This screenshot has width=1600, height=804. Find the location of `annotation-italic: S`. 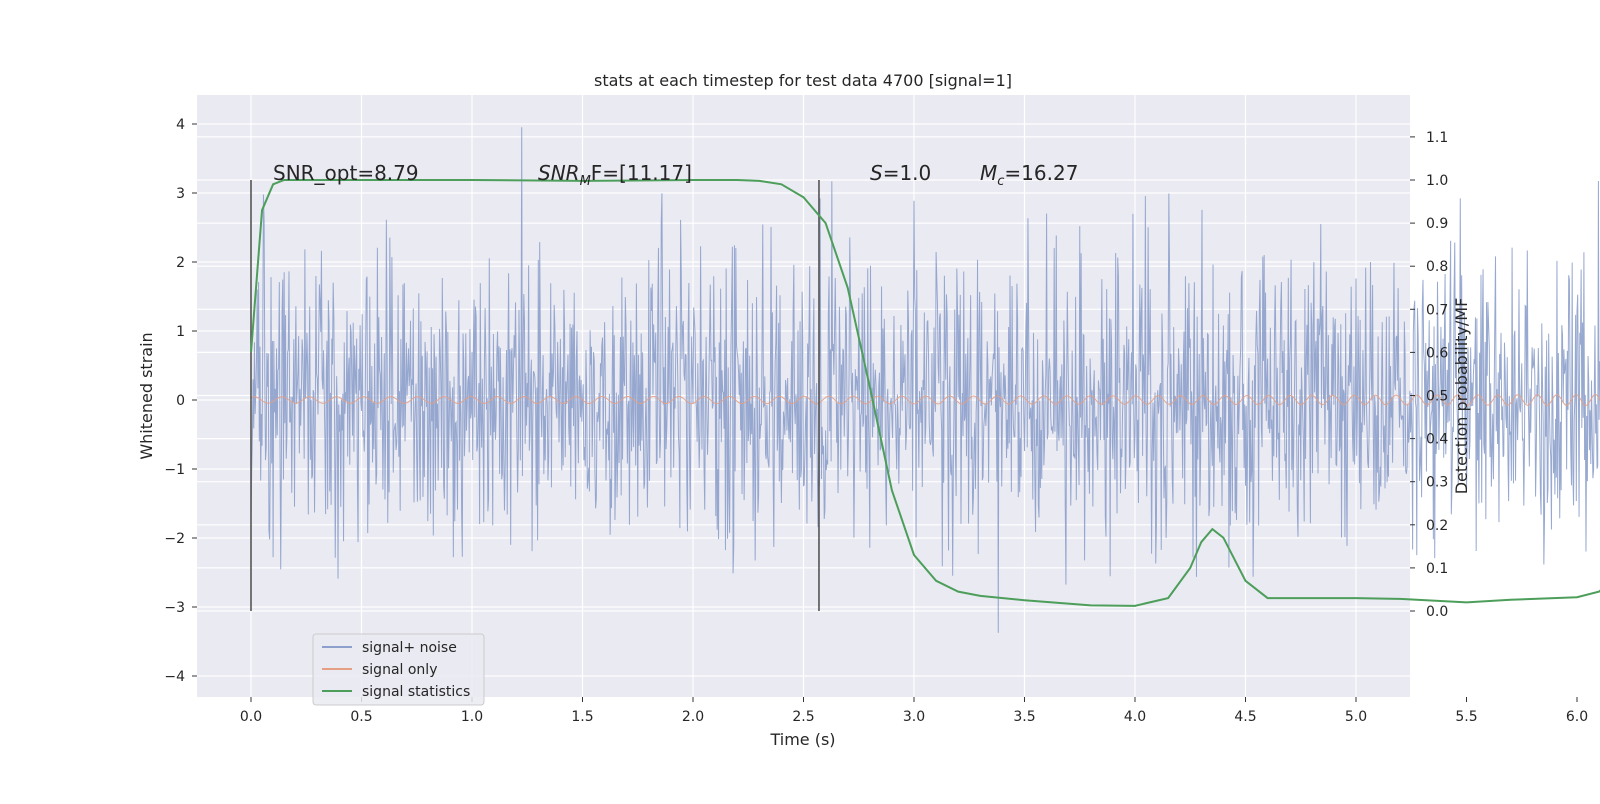

annotation-italic: S is located at coordinates (876, 173).